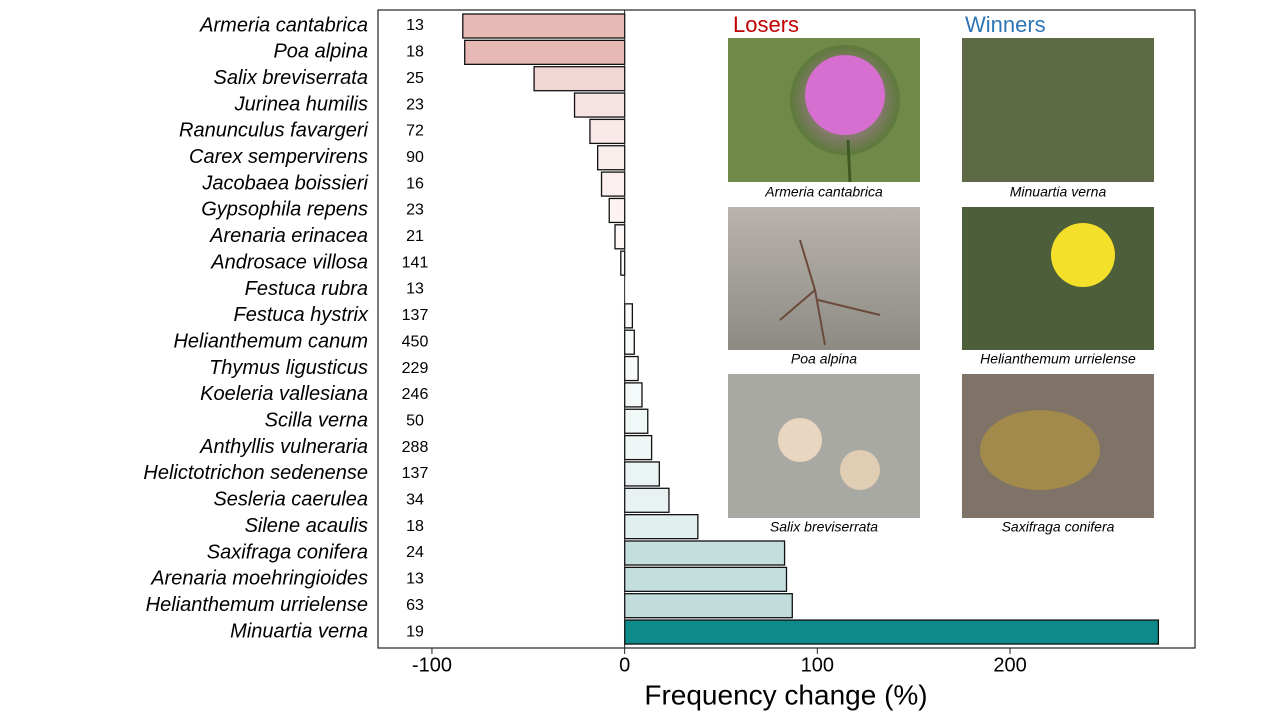  I want to click on count-label: 229, so click(415, 368).